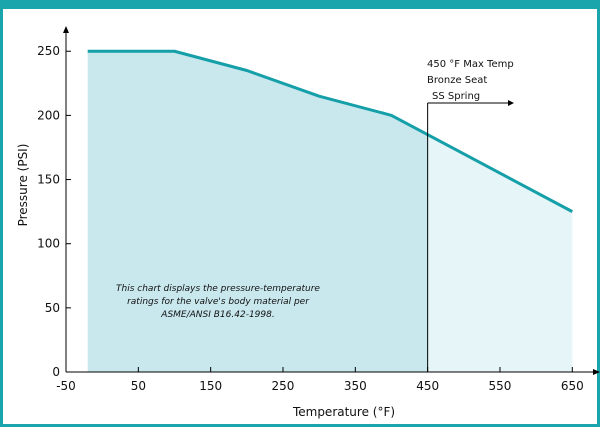 This screenshot has width=600, height=427. Describe the element at coordinates (500, 386) in the screenshot. I see `x-tick-label: 550` at that location.